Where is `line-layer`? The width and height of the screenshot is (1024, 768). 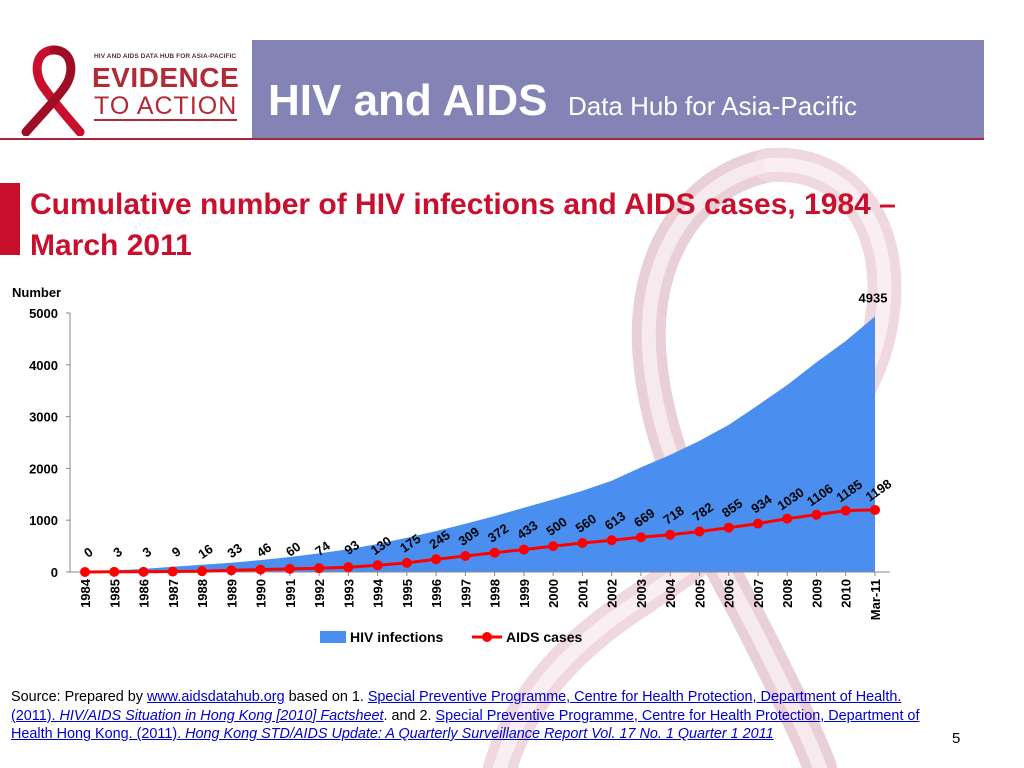
line-layer is located at coordinates (480, 540).